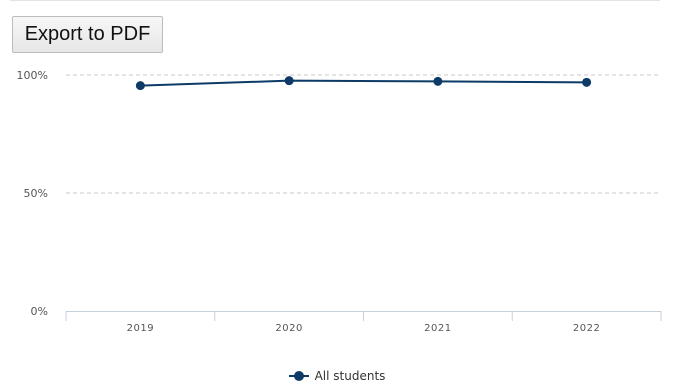 The image size is (674, 386). Describe the element at coordinates (140, 328) in the screenshot. I see `x-tick-label: 2019` at that location.